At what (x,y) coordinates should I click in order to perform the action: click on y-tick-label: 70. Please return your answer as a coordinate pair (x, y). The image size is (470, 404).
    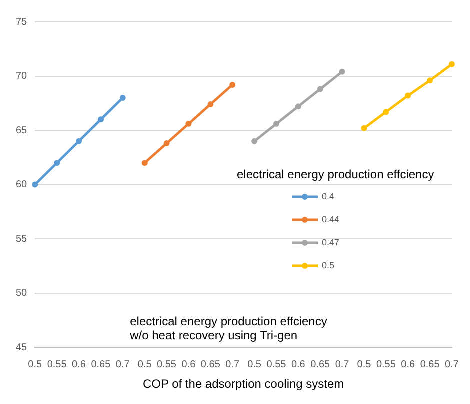
    Looking at the image, I should click on (22, 76).